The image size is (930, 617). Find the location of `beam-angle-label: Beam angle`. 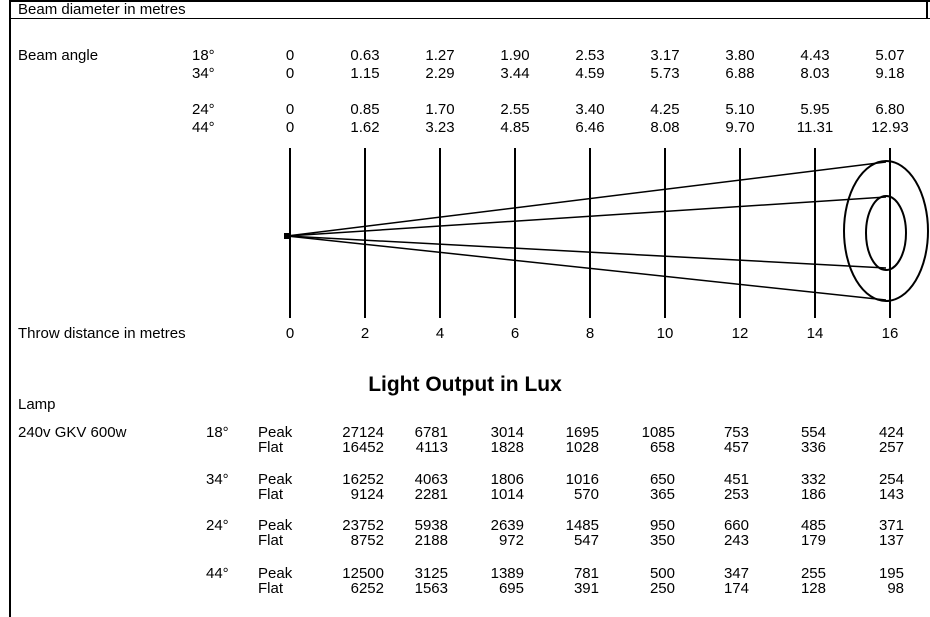

beam-angle-label: Beam angle is located at coordinates (58, 55).